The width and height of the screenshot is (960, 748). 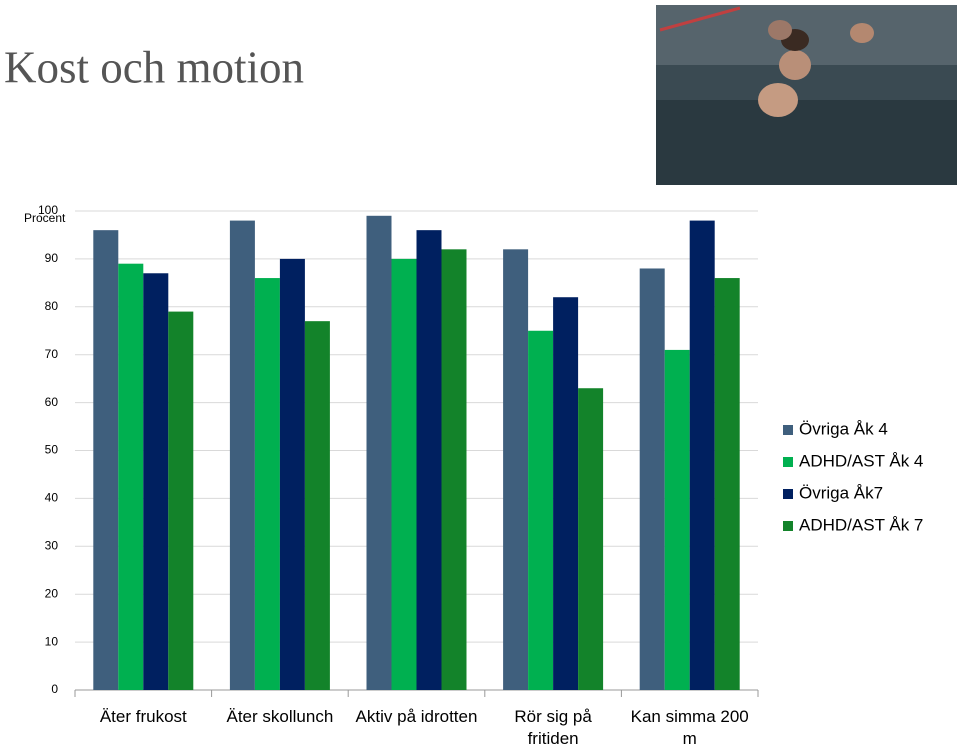 I want to click on y-tick-label: 20, so click(x=52, y=593).